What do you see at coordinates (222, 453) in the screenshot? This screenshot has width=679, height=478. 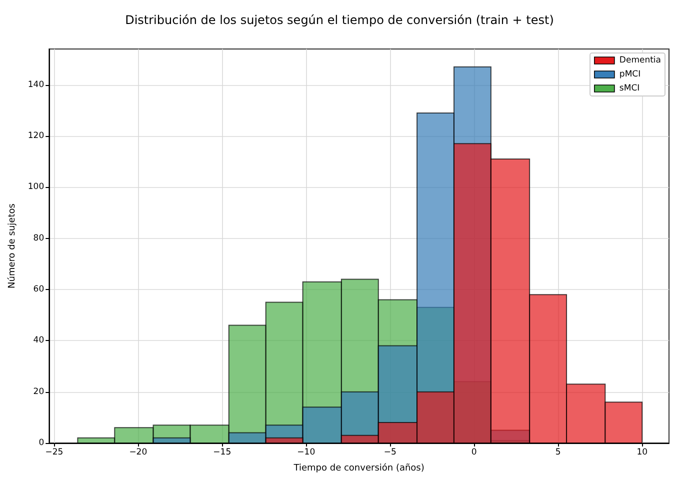 I see `x-tick-label: −15` at bounding box center [222, 453].